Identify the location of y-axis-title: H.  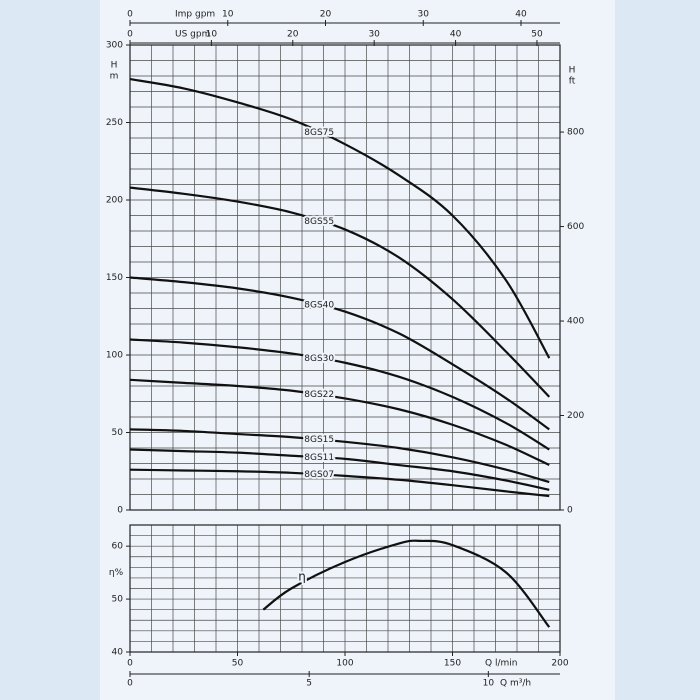
(114, 66).